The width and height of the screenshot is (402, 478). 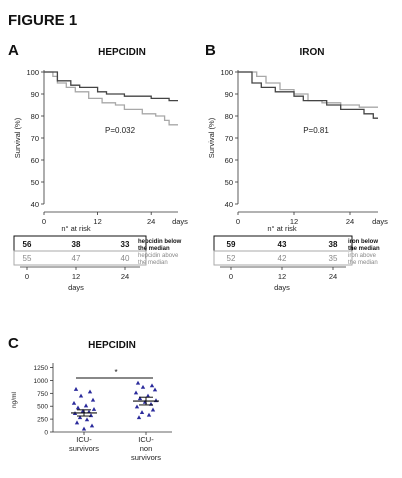 What do you see at coordinates (14, 400) in the screenshot?
I see `y-axis-label: ng/ml` at bounding box center [14, 400].